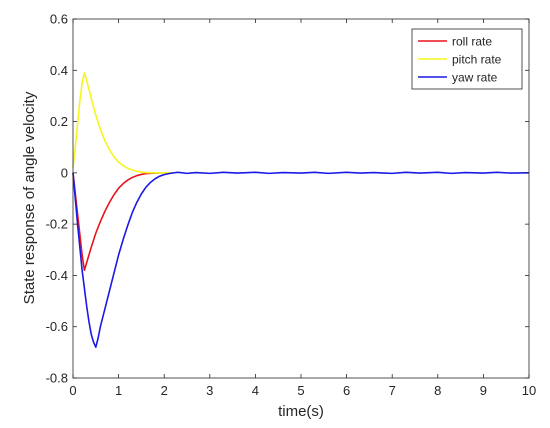 Image resolution: width=550 pixels, height=428 pixels. Describe the element at coordinates (483, 390) in the screenshot. I see `x-tick-label: 9` at that location.